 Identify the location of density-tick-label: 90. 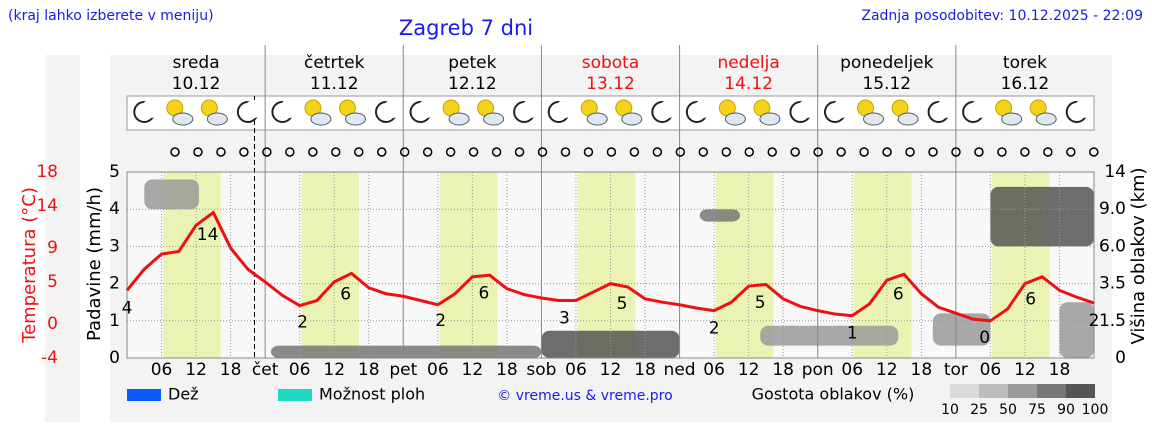
(1066, 410).